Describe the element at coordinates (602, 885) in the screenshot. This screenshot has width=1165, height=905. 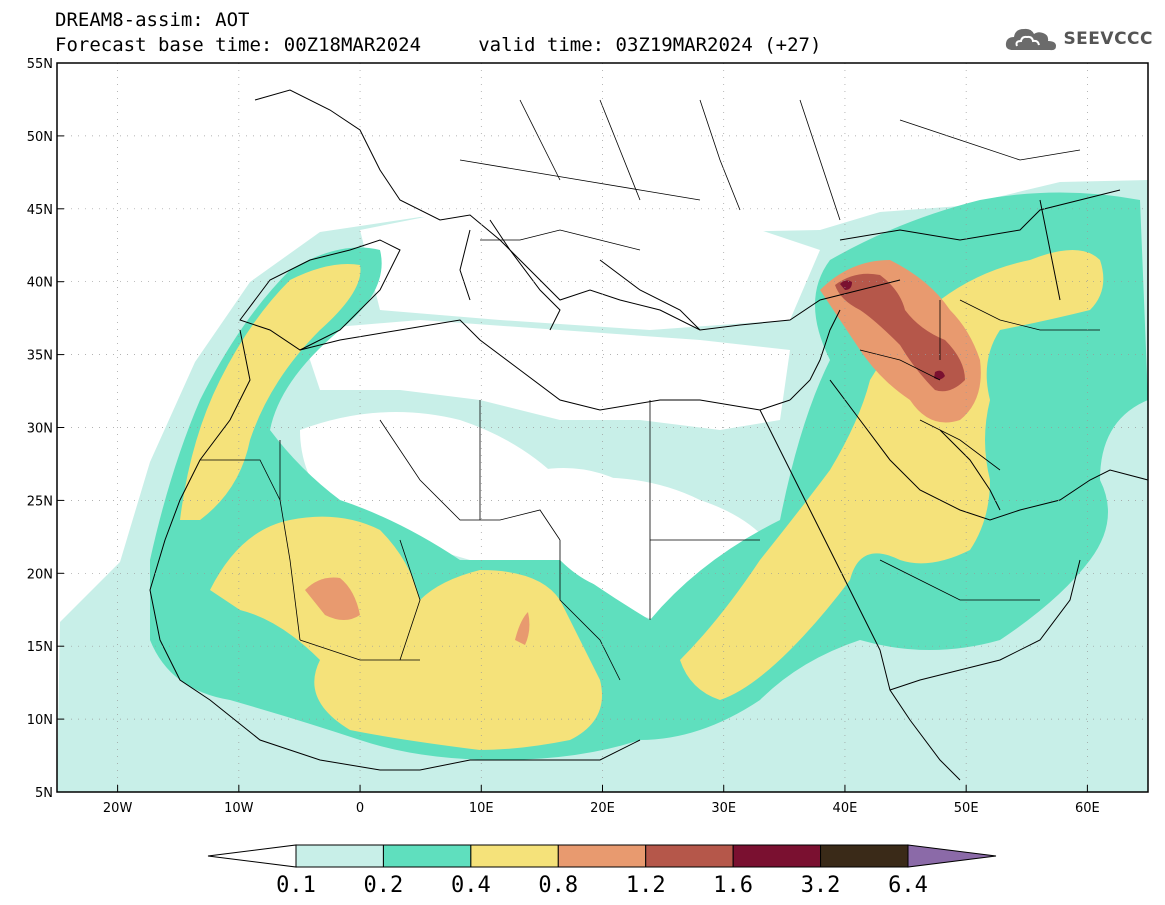
I see `colorbar-labels: 0.1 0.2 0.4 0.8 1.2 1.6 3.2 6.4` at that location.